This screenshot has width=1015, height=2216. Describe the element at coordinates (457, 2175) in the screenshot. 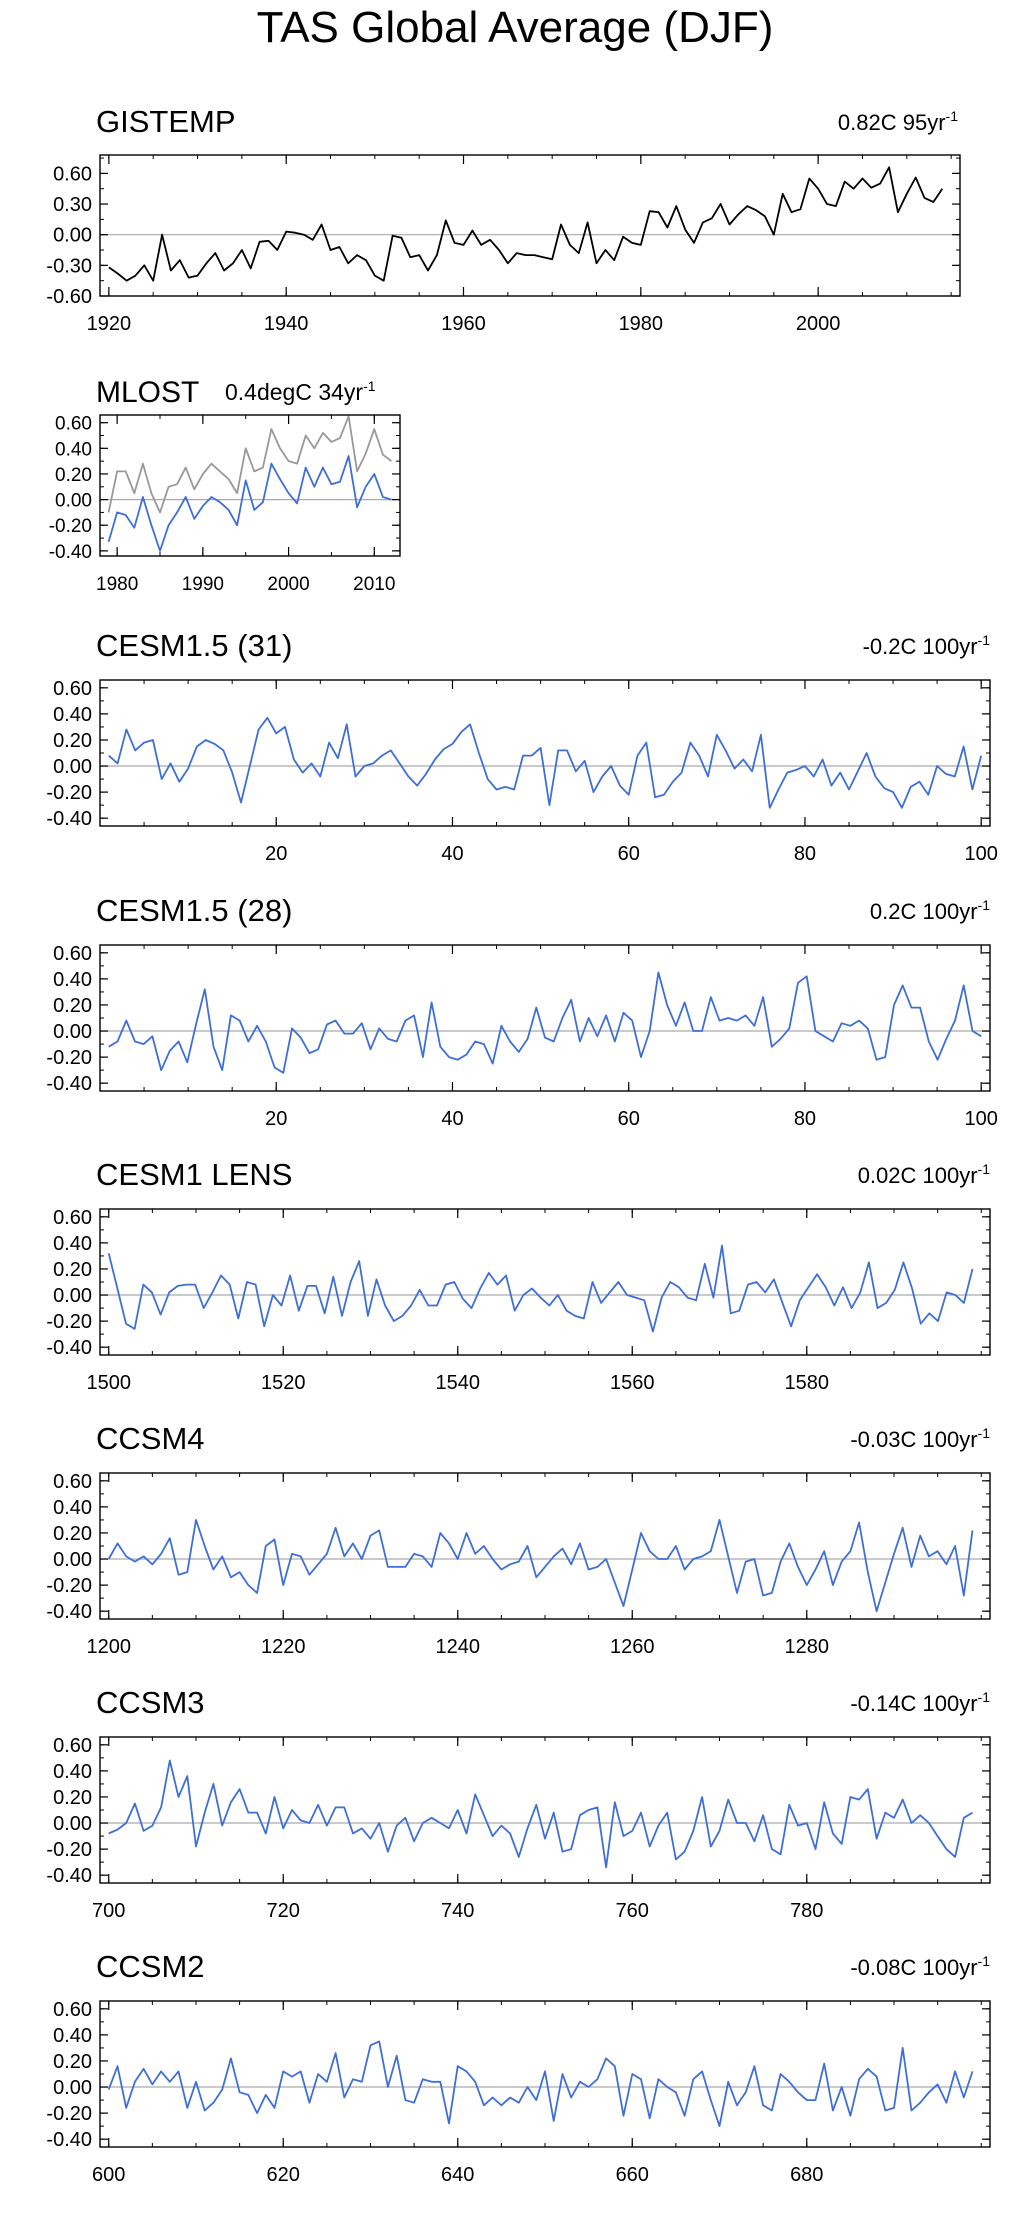

I see `x-tick-label: 640` at that location.